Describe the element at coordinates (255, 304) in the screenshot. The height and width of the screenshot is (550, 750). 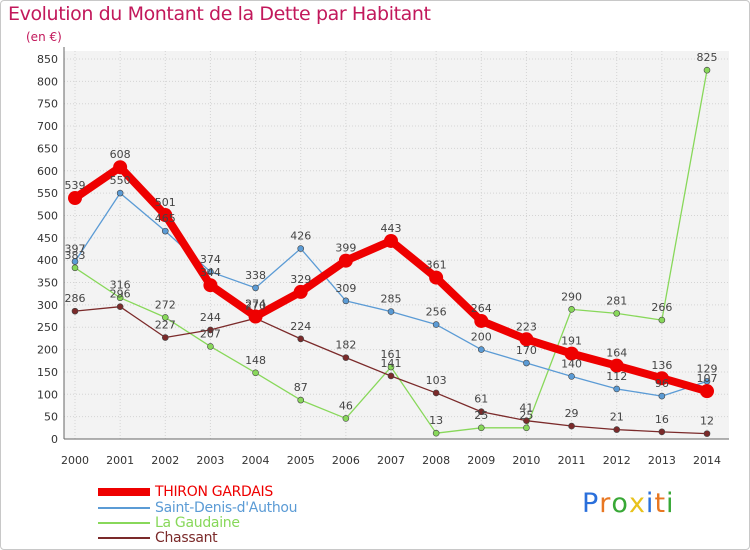
I see `data-label-thiron-gardais: 274` at that location.